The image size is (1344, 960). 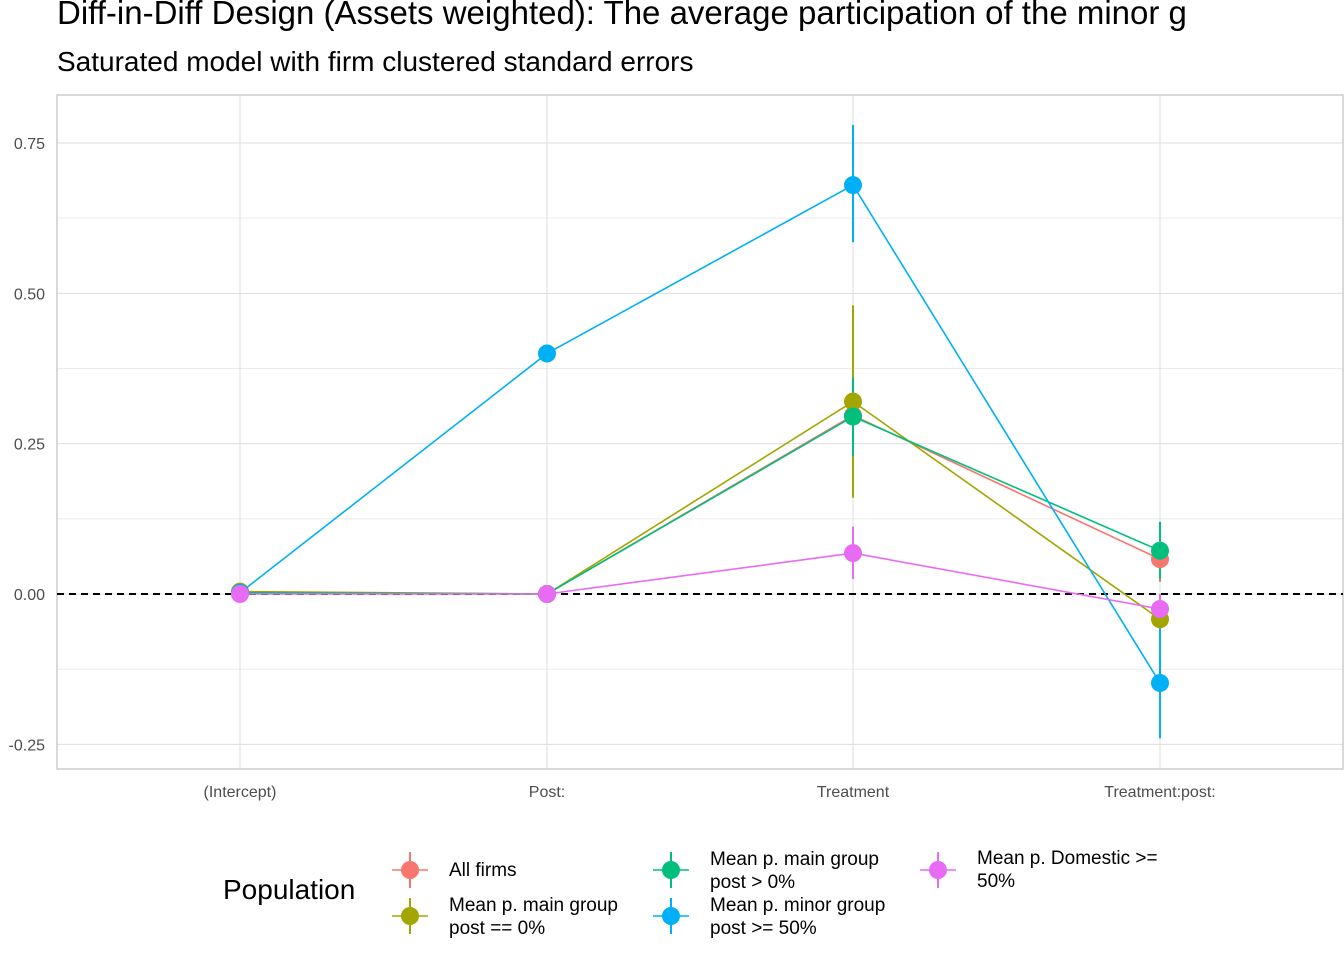 What do you see at coordinates (533, 917) in the screenshot?
I see `legend-label: Mean p. main group post == 0%` at bounding box center [533, 917].